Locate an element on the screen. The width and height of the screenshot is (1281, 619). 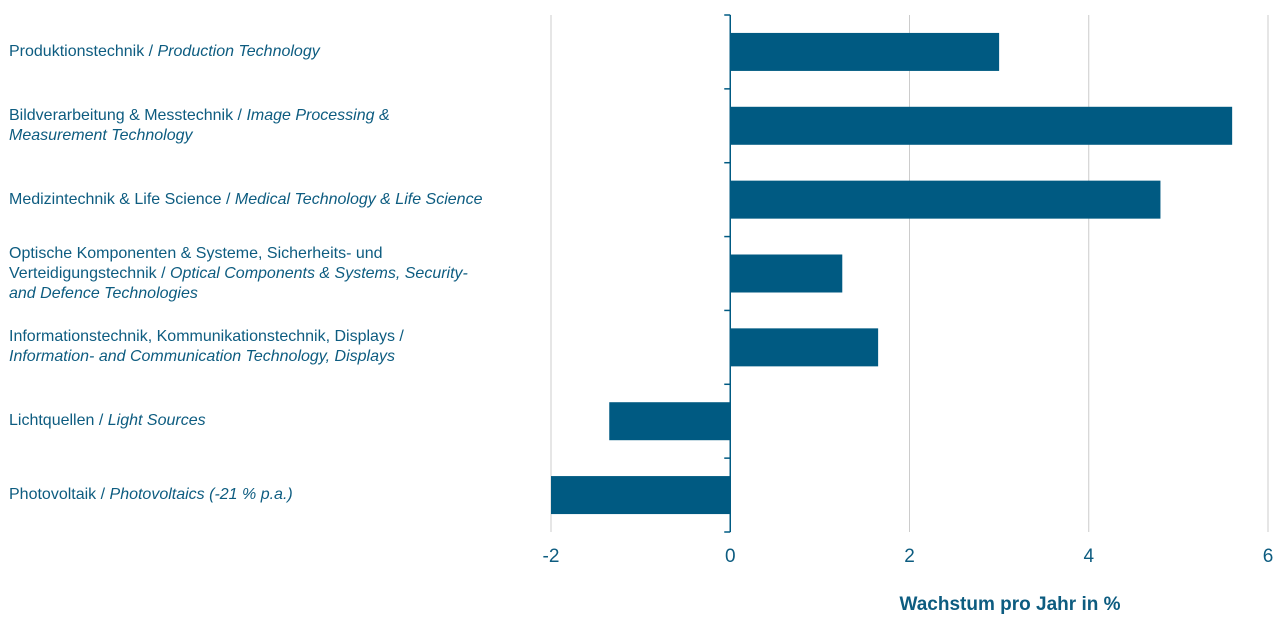
category-label-de: Lichtquellen / is located at coordinates (56, 421).